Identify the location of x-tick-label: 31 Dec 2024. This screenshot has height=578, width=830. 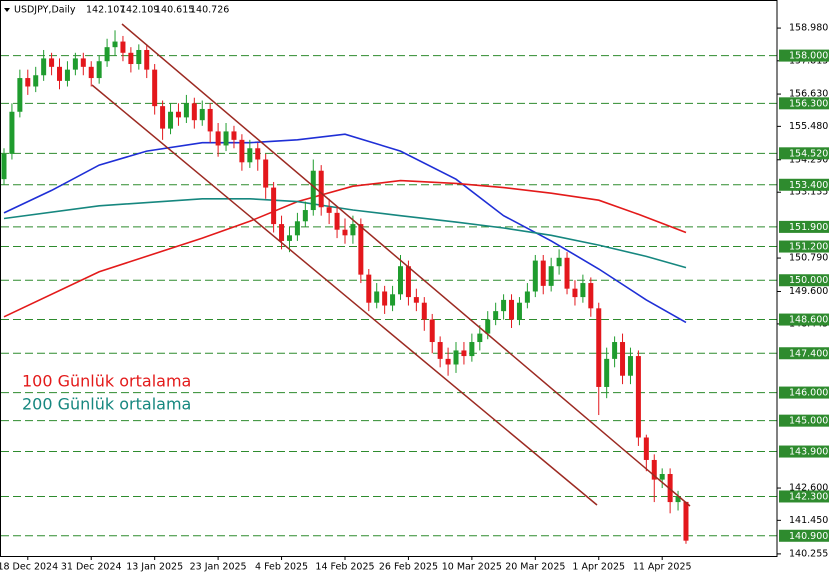
(91, 567).